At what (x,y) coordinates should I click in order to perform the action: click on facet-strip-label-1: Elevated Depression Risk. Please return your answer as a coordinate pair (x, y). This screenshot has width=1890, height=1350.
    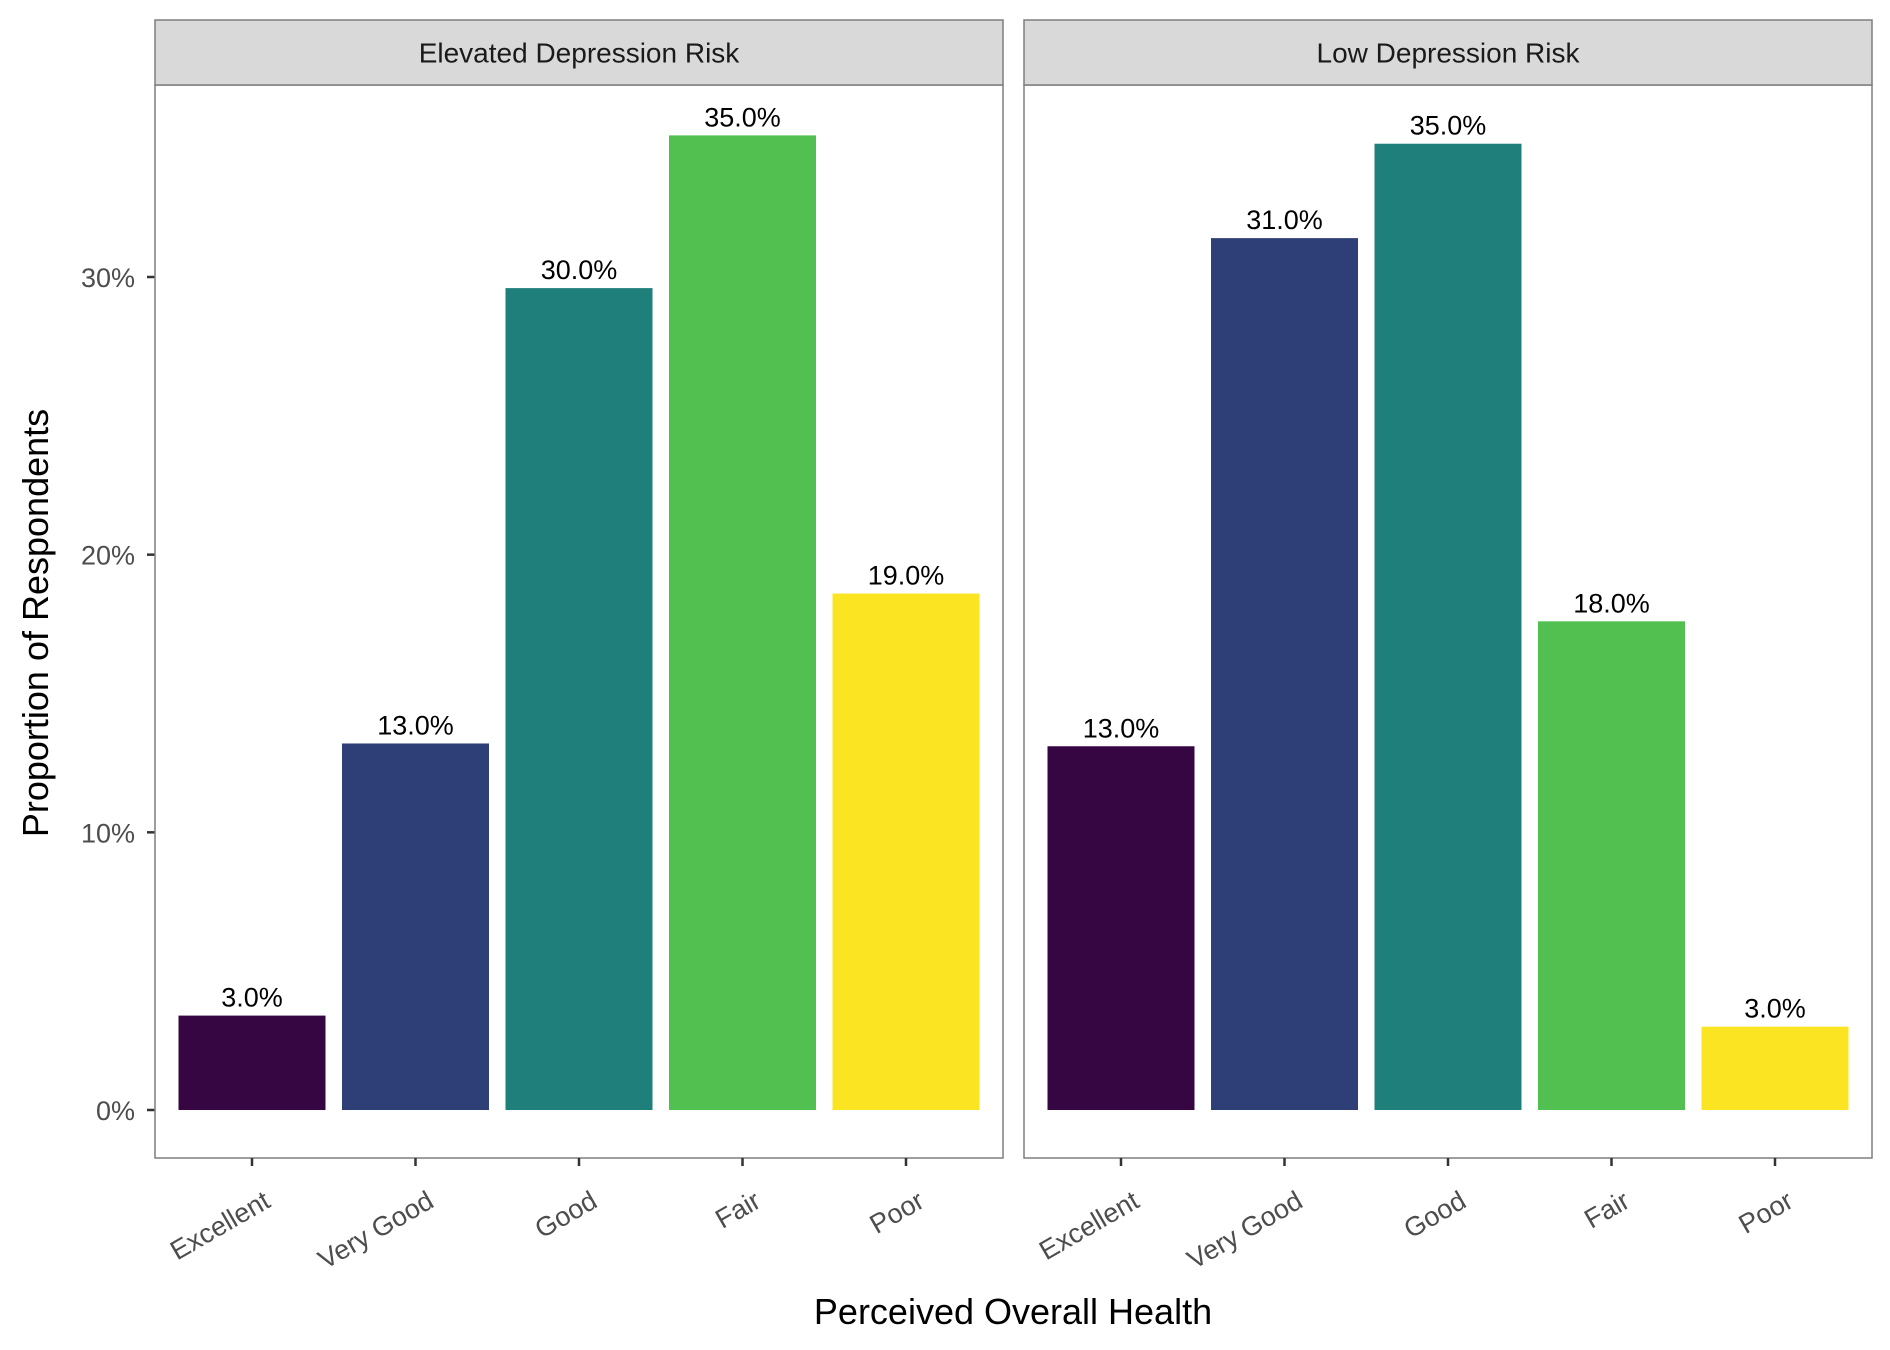
    Looking at the image, I should click on (580, 53).